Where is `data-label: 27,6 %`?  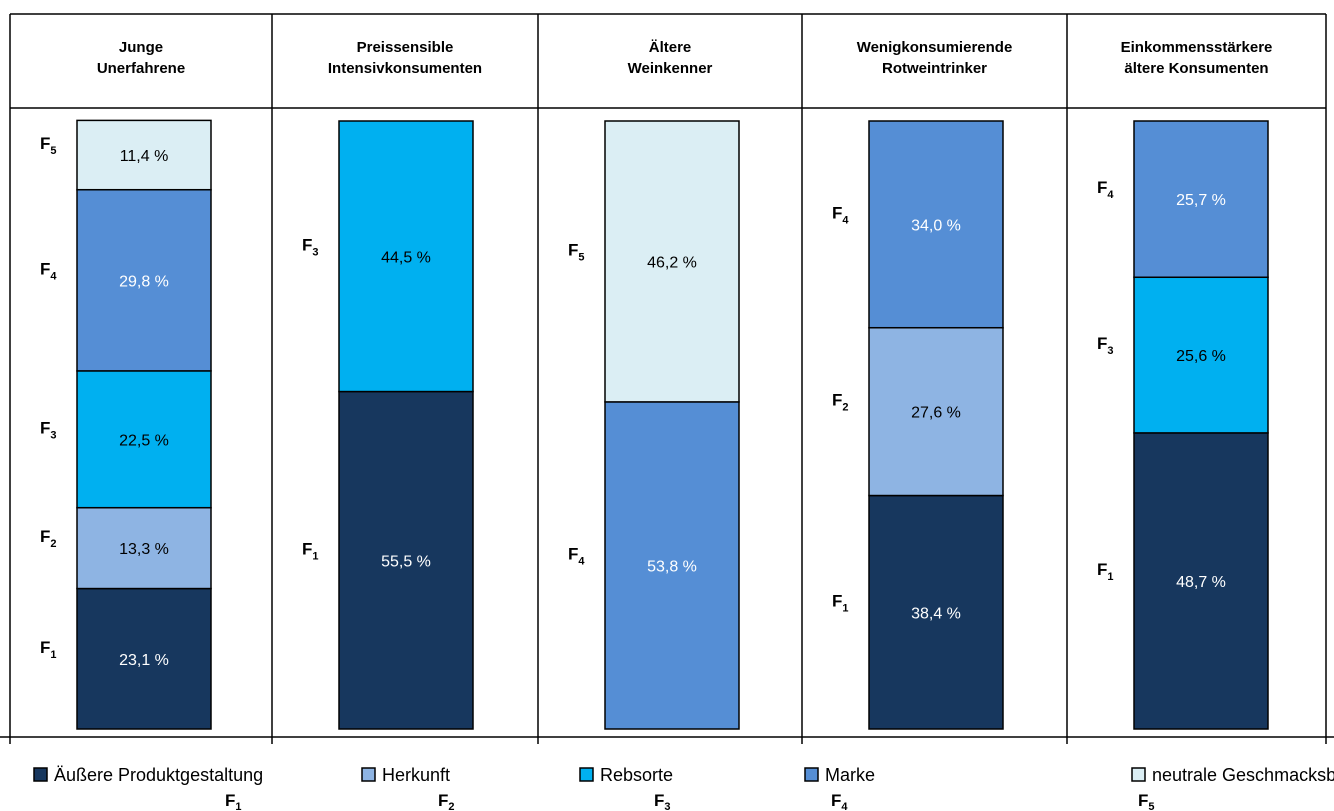
data-label: 27,6 % is located at coordinates (936, 413).